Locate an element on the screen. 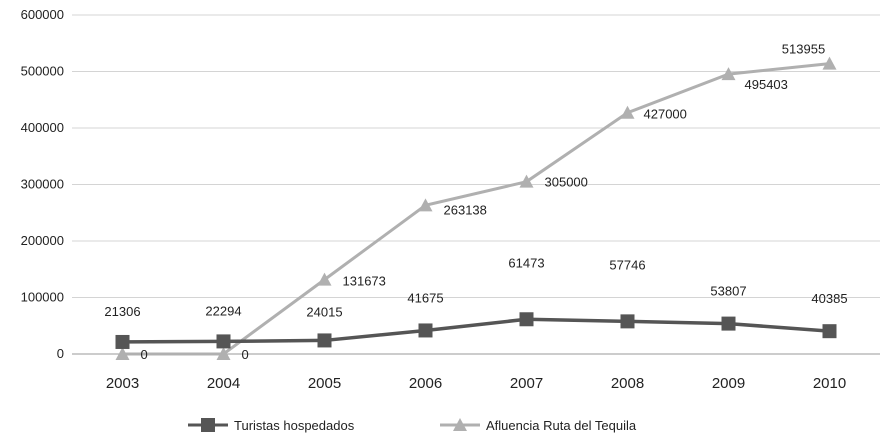  data-label: 263138 is located at coordinates (465, 209).